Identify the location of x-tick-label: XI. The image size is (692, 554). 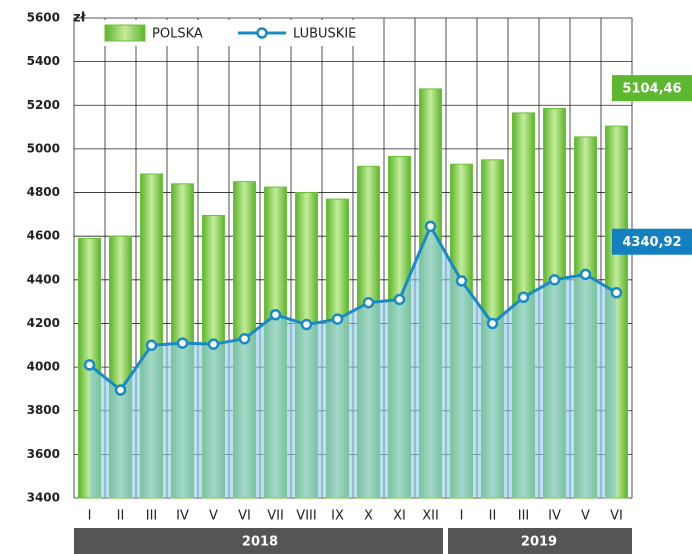
(399, 516).